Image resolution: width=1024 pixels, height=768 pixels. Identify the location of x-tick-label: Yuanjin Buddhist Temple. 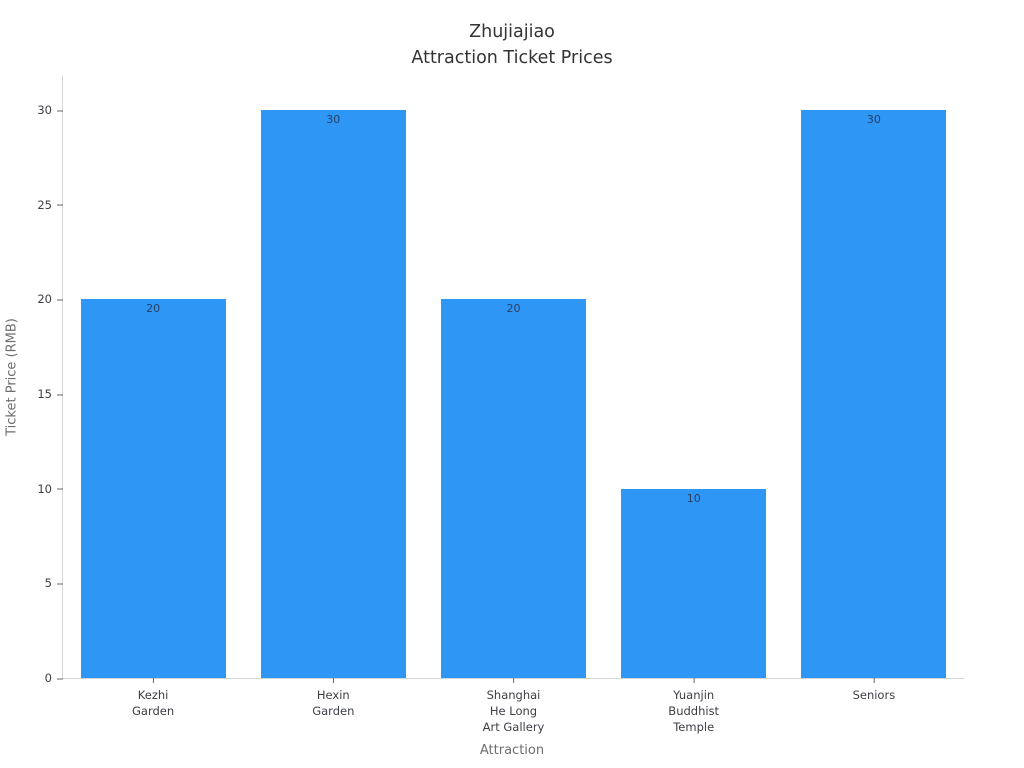
(693, 711).